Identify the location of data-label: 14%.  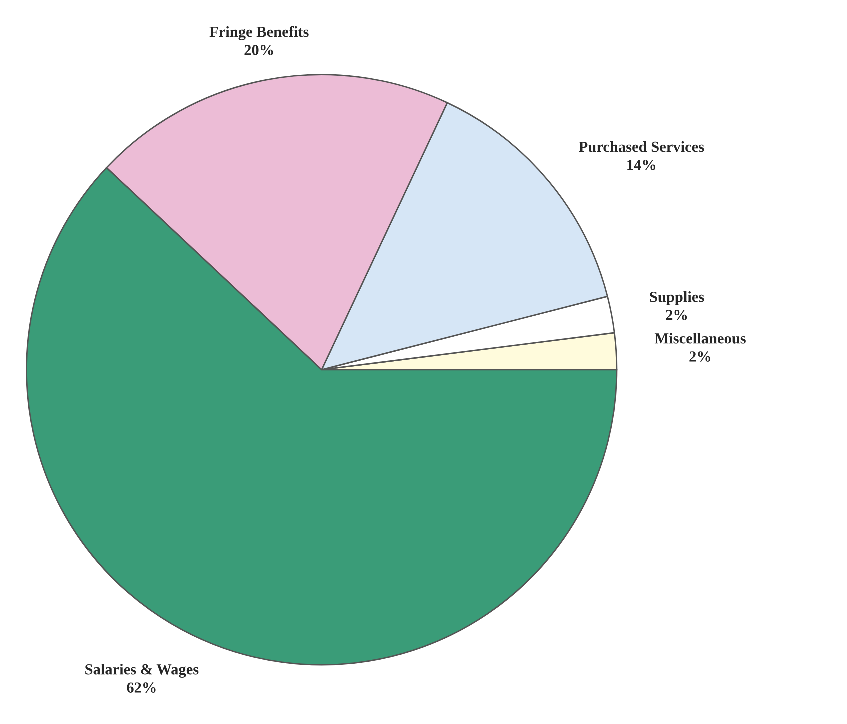
(642, 165).